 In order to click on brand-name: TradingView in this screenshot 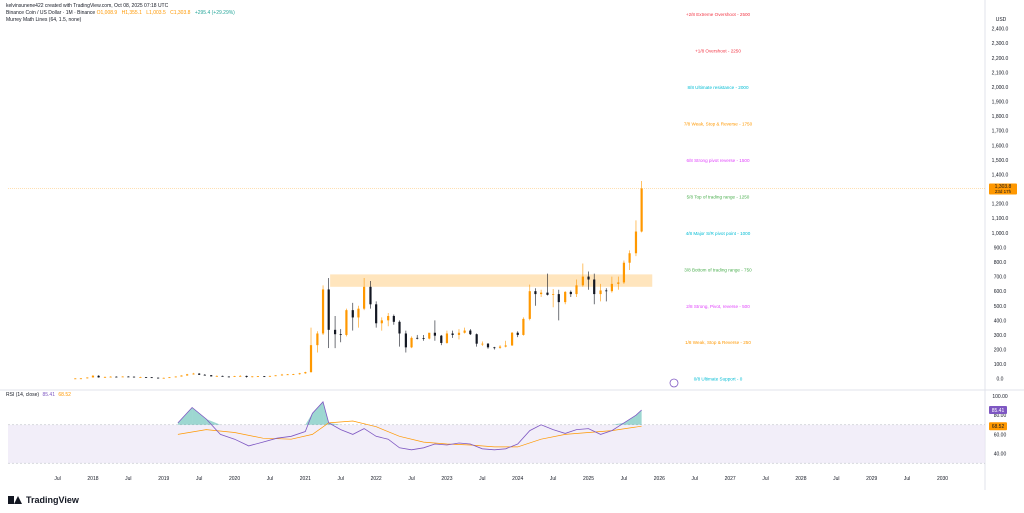, I will do `click(52, 500)`.